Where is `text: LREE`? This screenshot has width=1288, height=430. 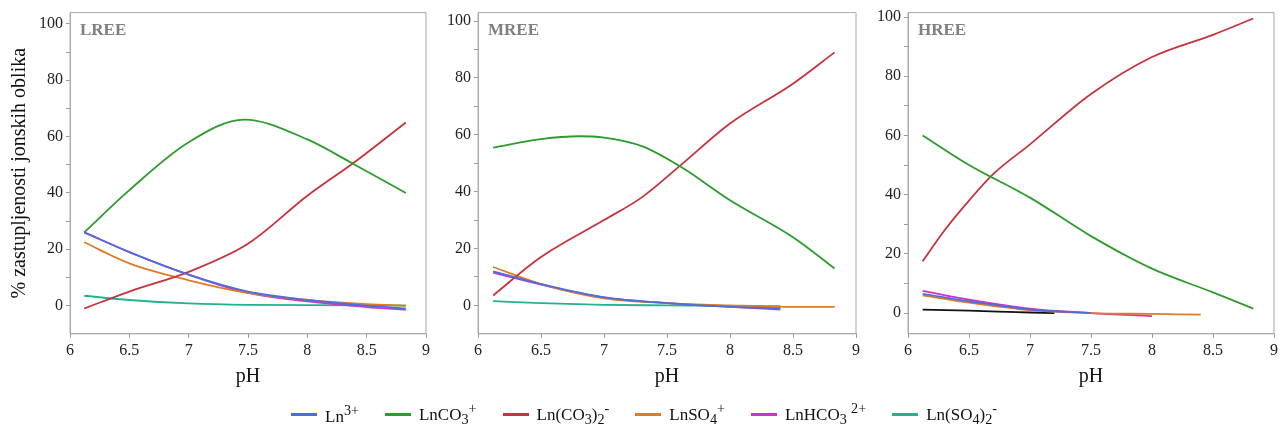 text: LREE is located at coordinates (103, 30).